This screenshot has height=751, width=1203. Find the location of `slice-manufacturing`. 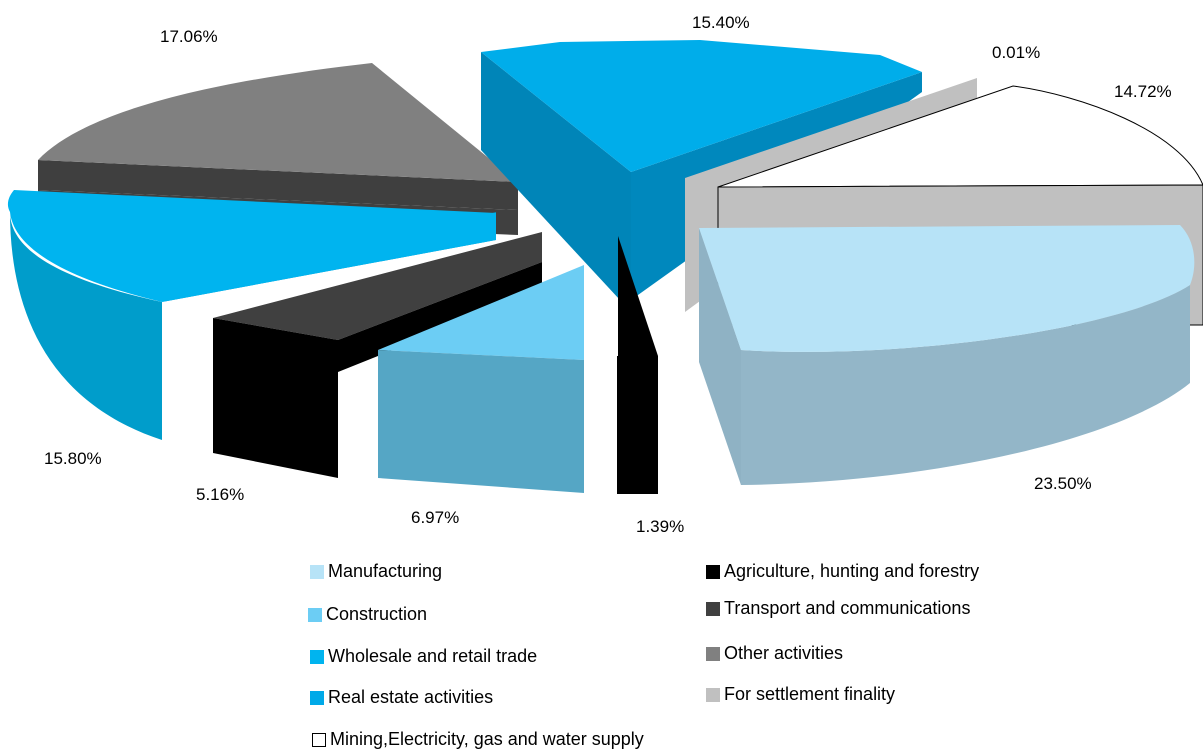

slice-manufacturing is located at coordinates (947, 355).